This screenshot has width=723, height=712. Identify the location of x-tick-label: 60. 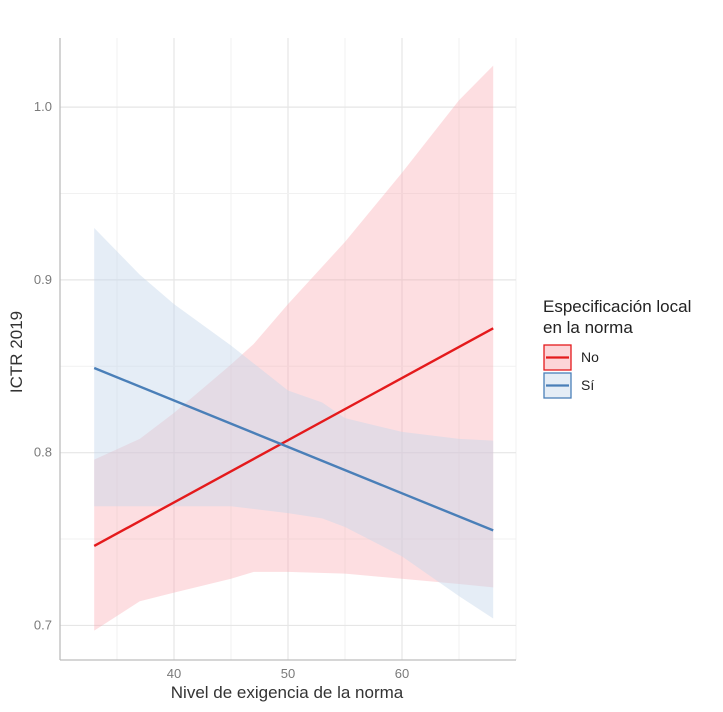
(402, 673).